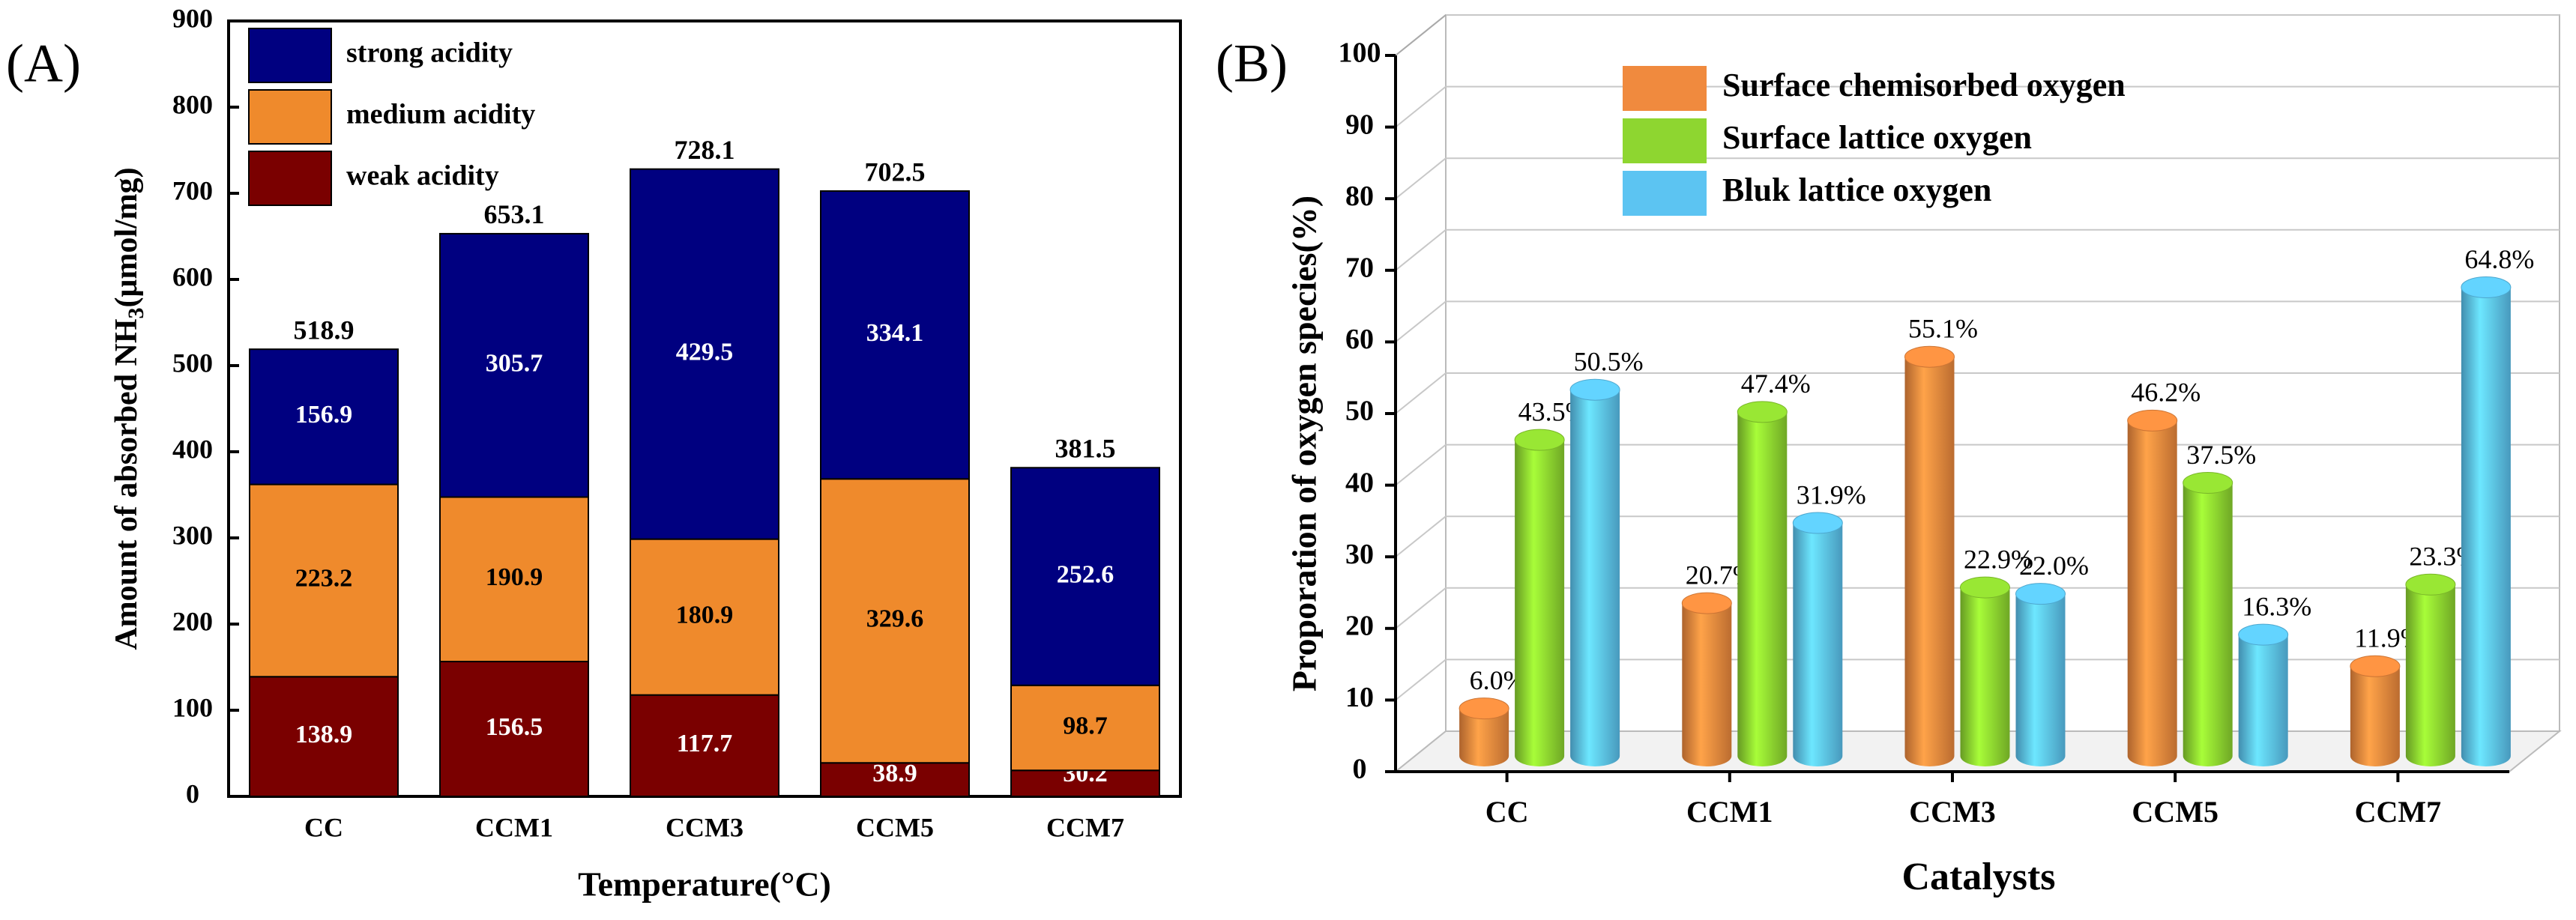  I want to click on panel-b-x-tick-label: CC, so click(1507, 812).